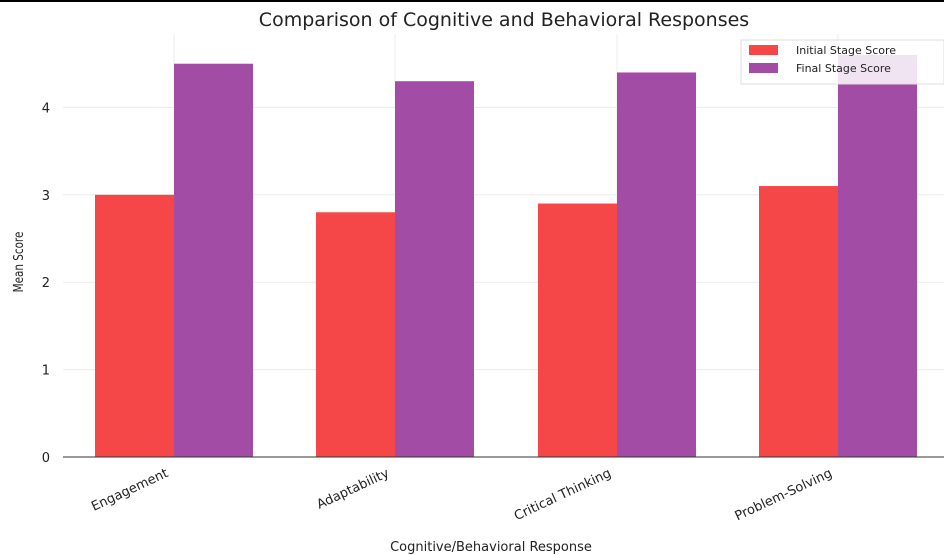 The height and width of the screenshot is (555, 944). What do you see at coordinates (472, 1) in the screenshot?
I see `top-border-line` at bounding box center [472, 1].